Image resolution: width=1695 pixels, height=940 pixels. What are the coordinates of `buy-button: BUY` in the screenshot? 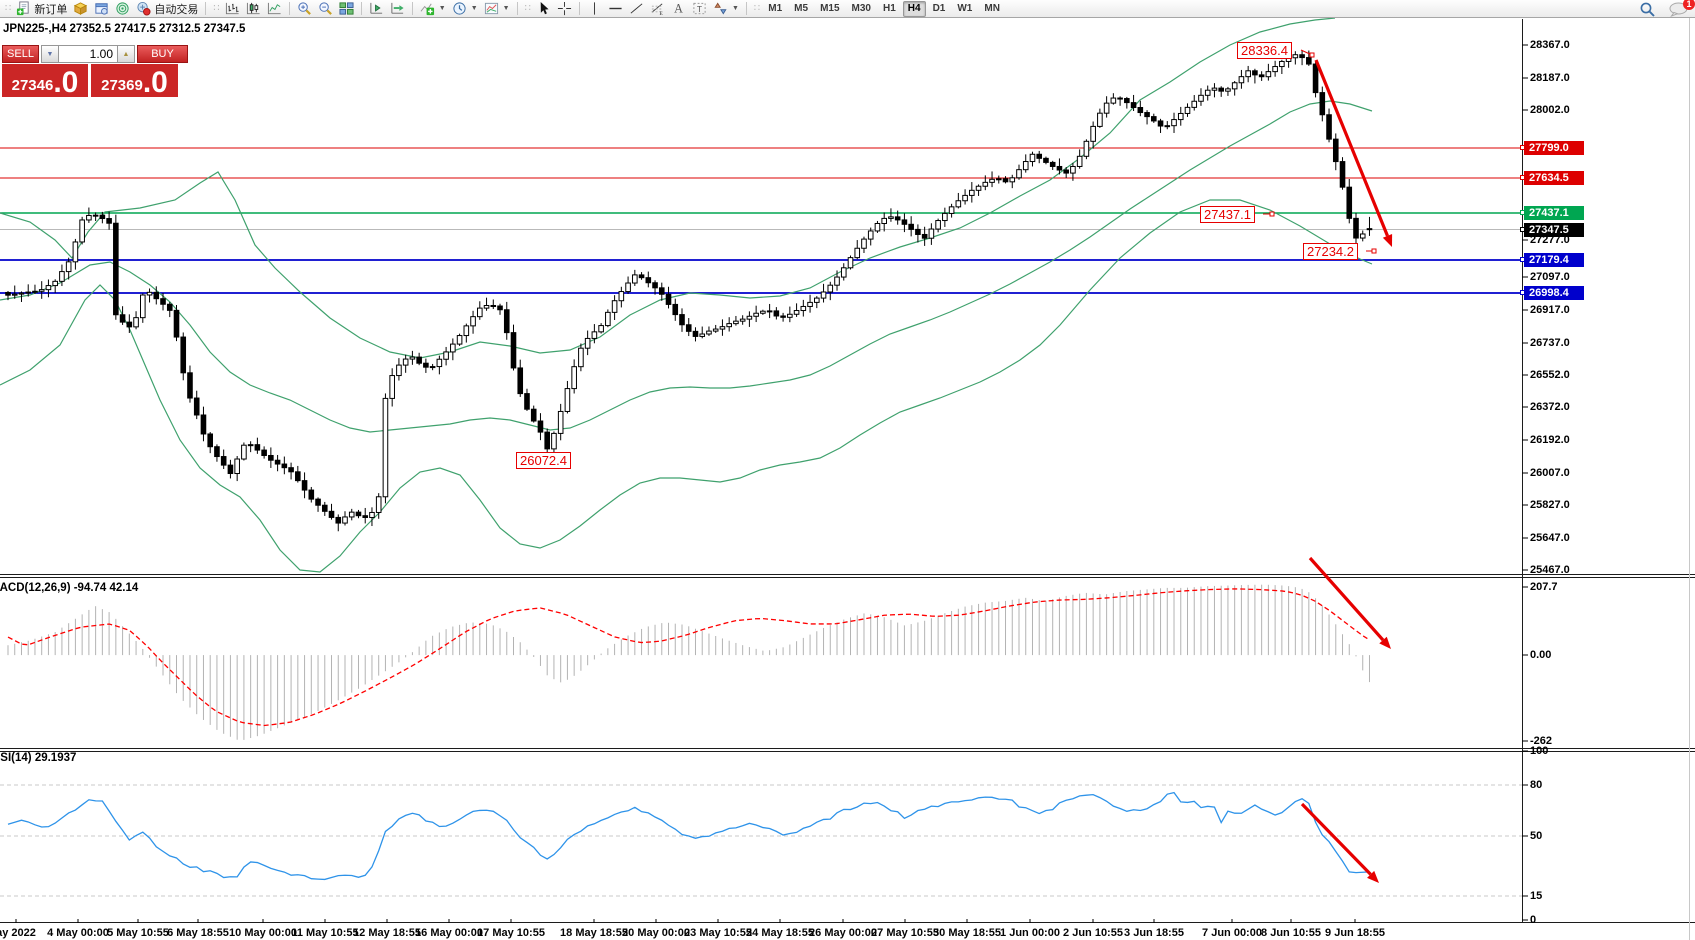 It's located at (162, 54).